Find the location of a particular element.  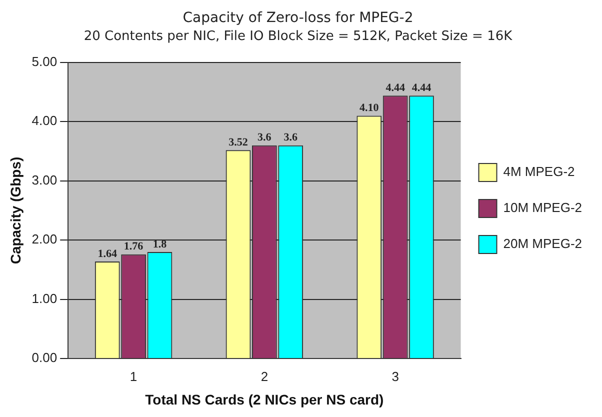

data-label: 1.64 is located at coordinates (108, 254).